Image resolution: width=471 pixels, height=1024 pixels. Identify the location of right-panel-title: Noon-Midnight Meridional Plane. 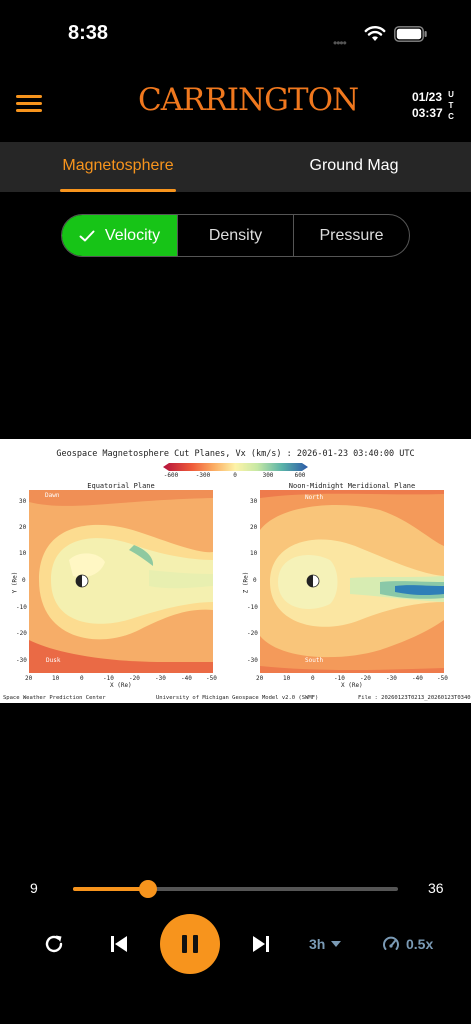
(352, 486).